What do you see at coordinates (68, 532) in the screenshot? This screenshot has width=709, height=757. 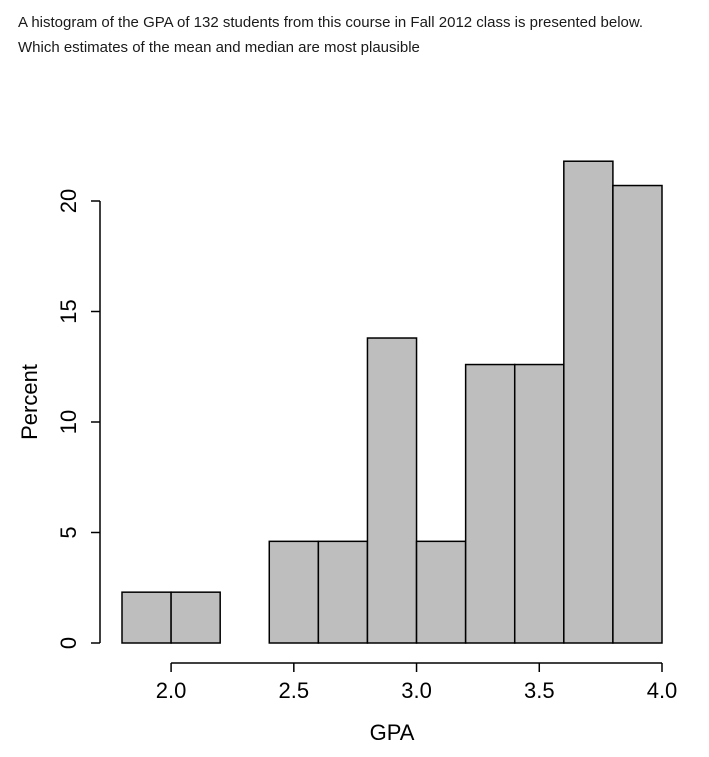 I see `y-tick-label: 5` at bounding box center [68, 532].